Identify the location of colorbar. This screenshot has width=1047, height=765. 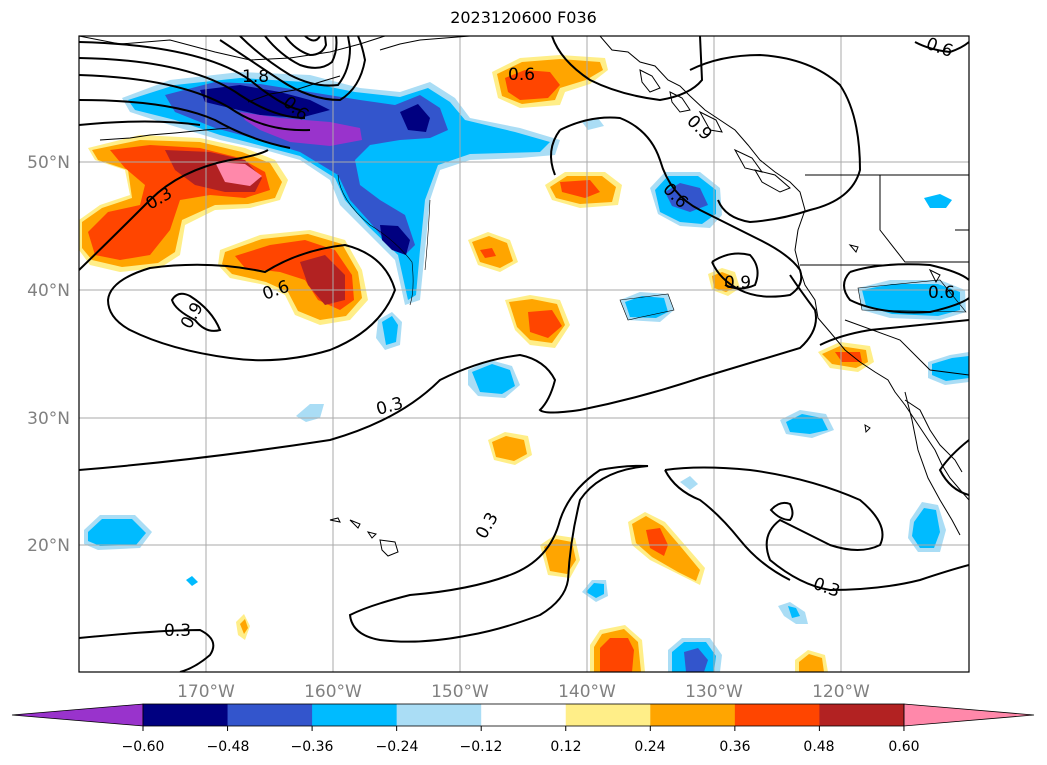
(523, 717).